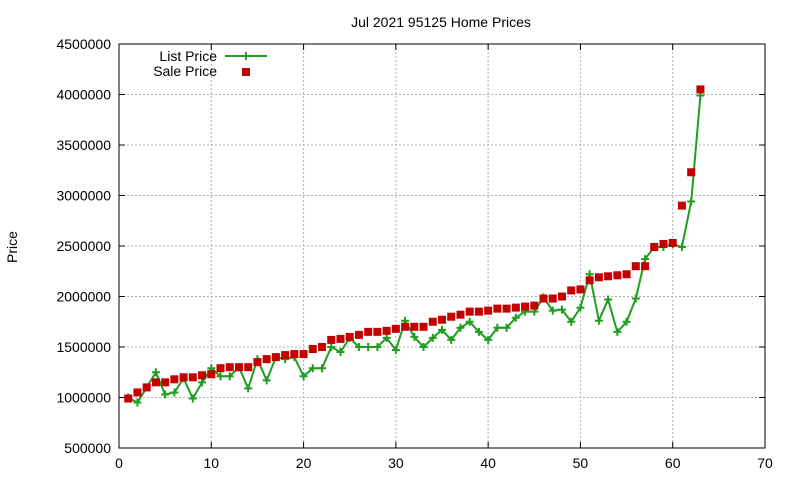 Image resolution: width=800 pixels, height=480 pixels. What do you see at coordinates (581, 463) in the screenshot?
I see `x-tick-label: 50` at bounding box center [581, 463].